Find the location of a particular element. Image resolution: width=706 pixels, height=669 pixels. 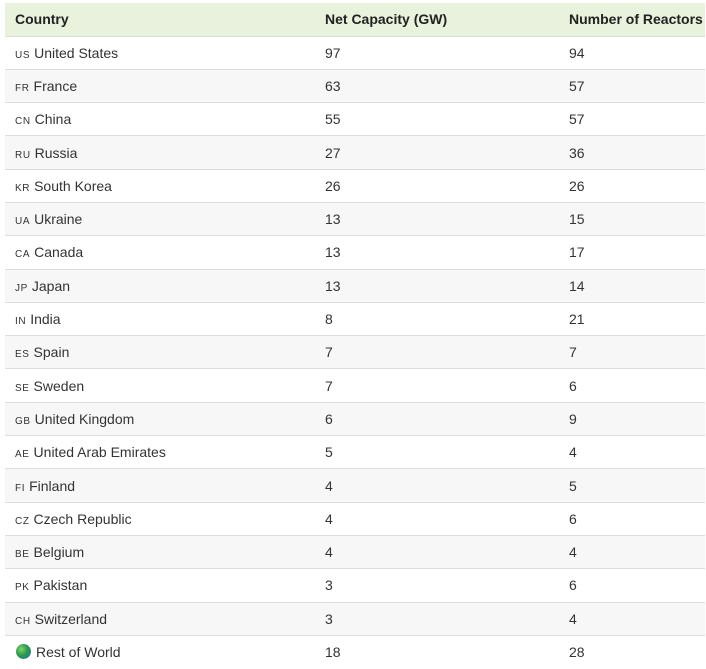

country-cell: BE Belgium is located at coordinates (160, 551).